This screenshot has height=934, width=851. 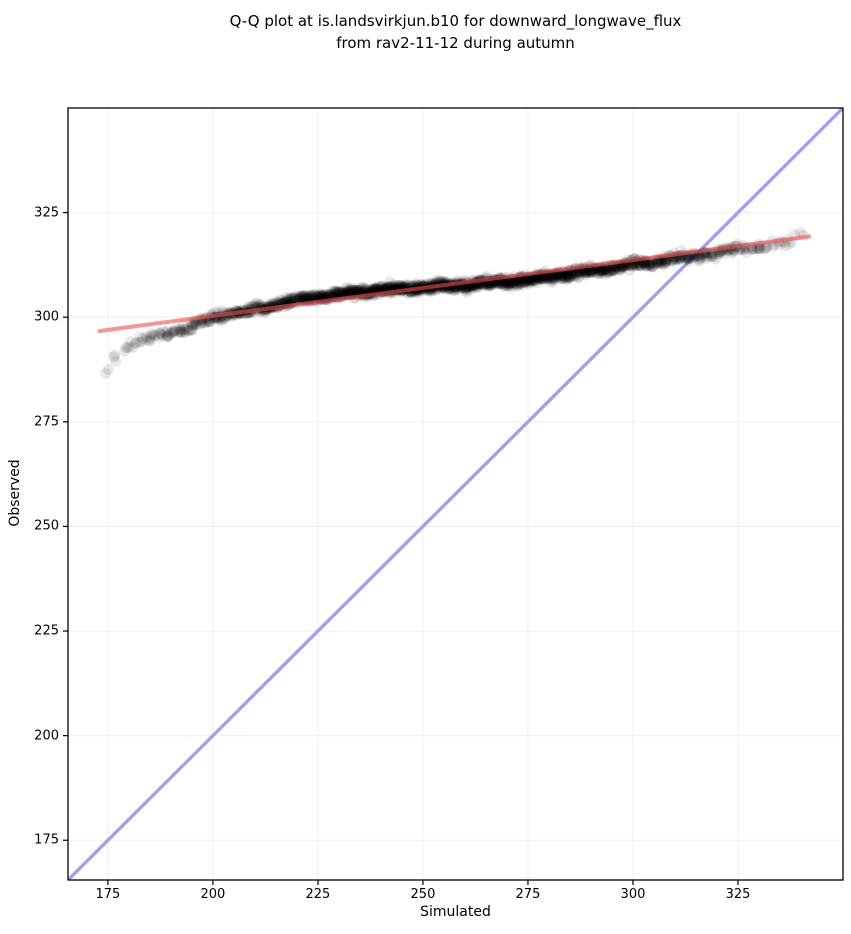 What do you see at coordinates (738, 894) in the screenshot?
I see `x-tick-label: 325` at bounding box center [738, 894].